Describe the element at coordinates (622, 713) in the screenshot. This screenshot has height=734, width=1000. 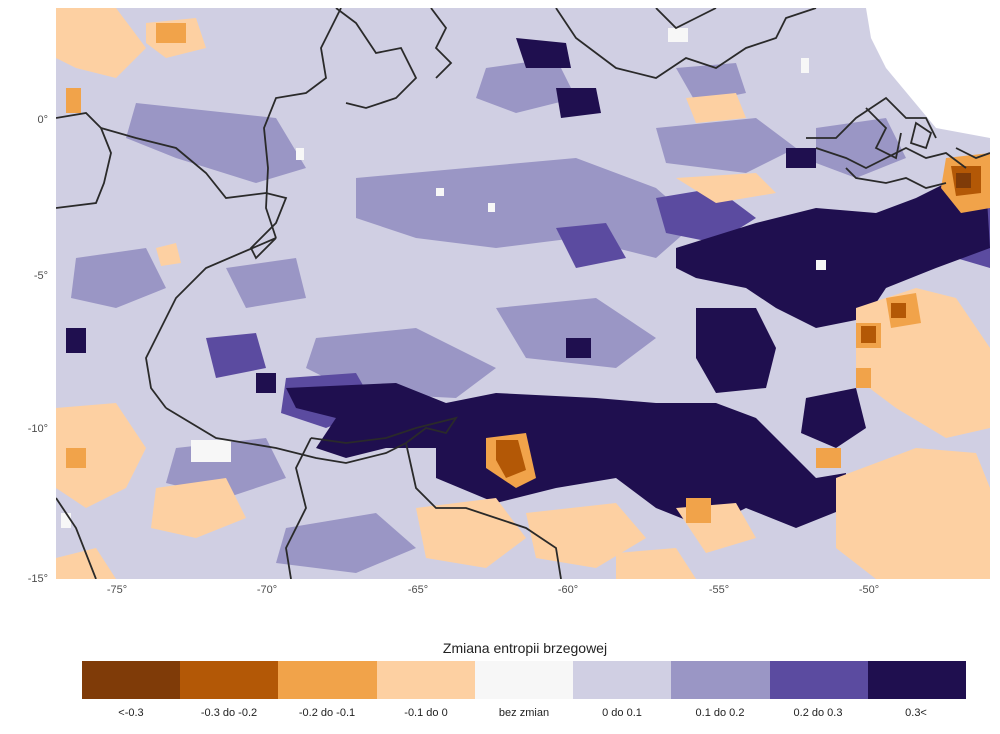
I see `legend-label-5: 0 do 0.1` at that location.